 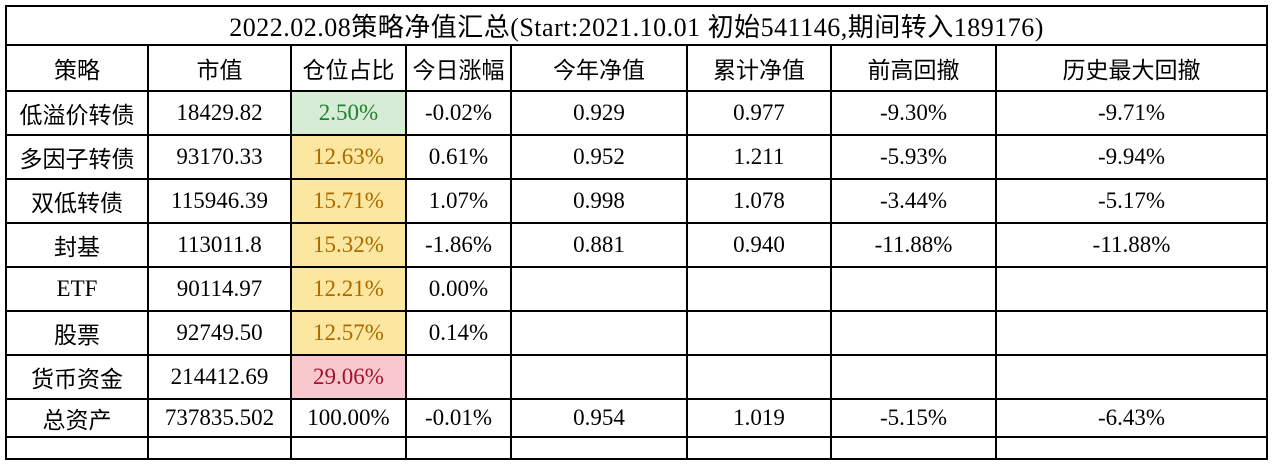 I want to click on partial-cell-c1, so click(x=219, y=448).